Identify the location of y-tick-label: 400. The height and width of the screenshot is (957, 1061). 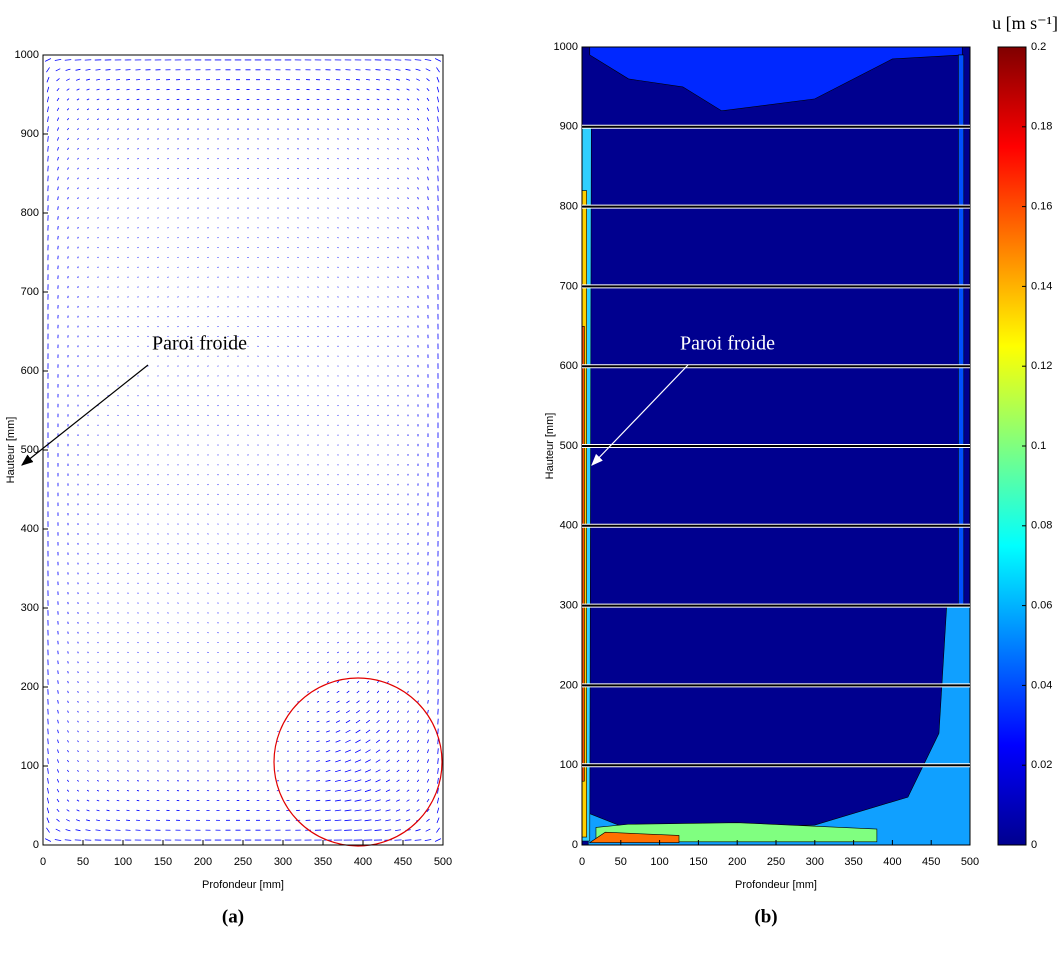
(569, 526).